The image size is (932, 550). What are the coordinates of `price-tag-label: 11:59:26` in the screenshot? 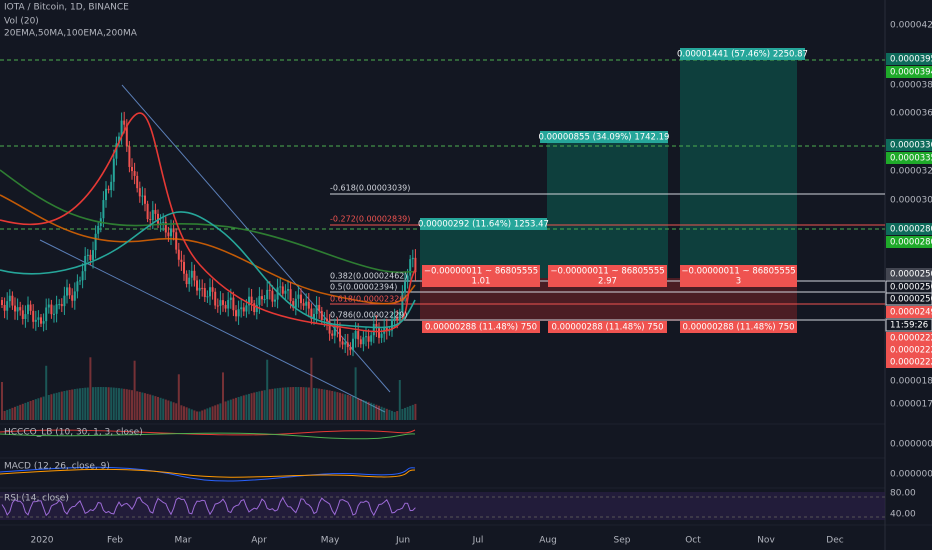 It's located at (909, 326).